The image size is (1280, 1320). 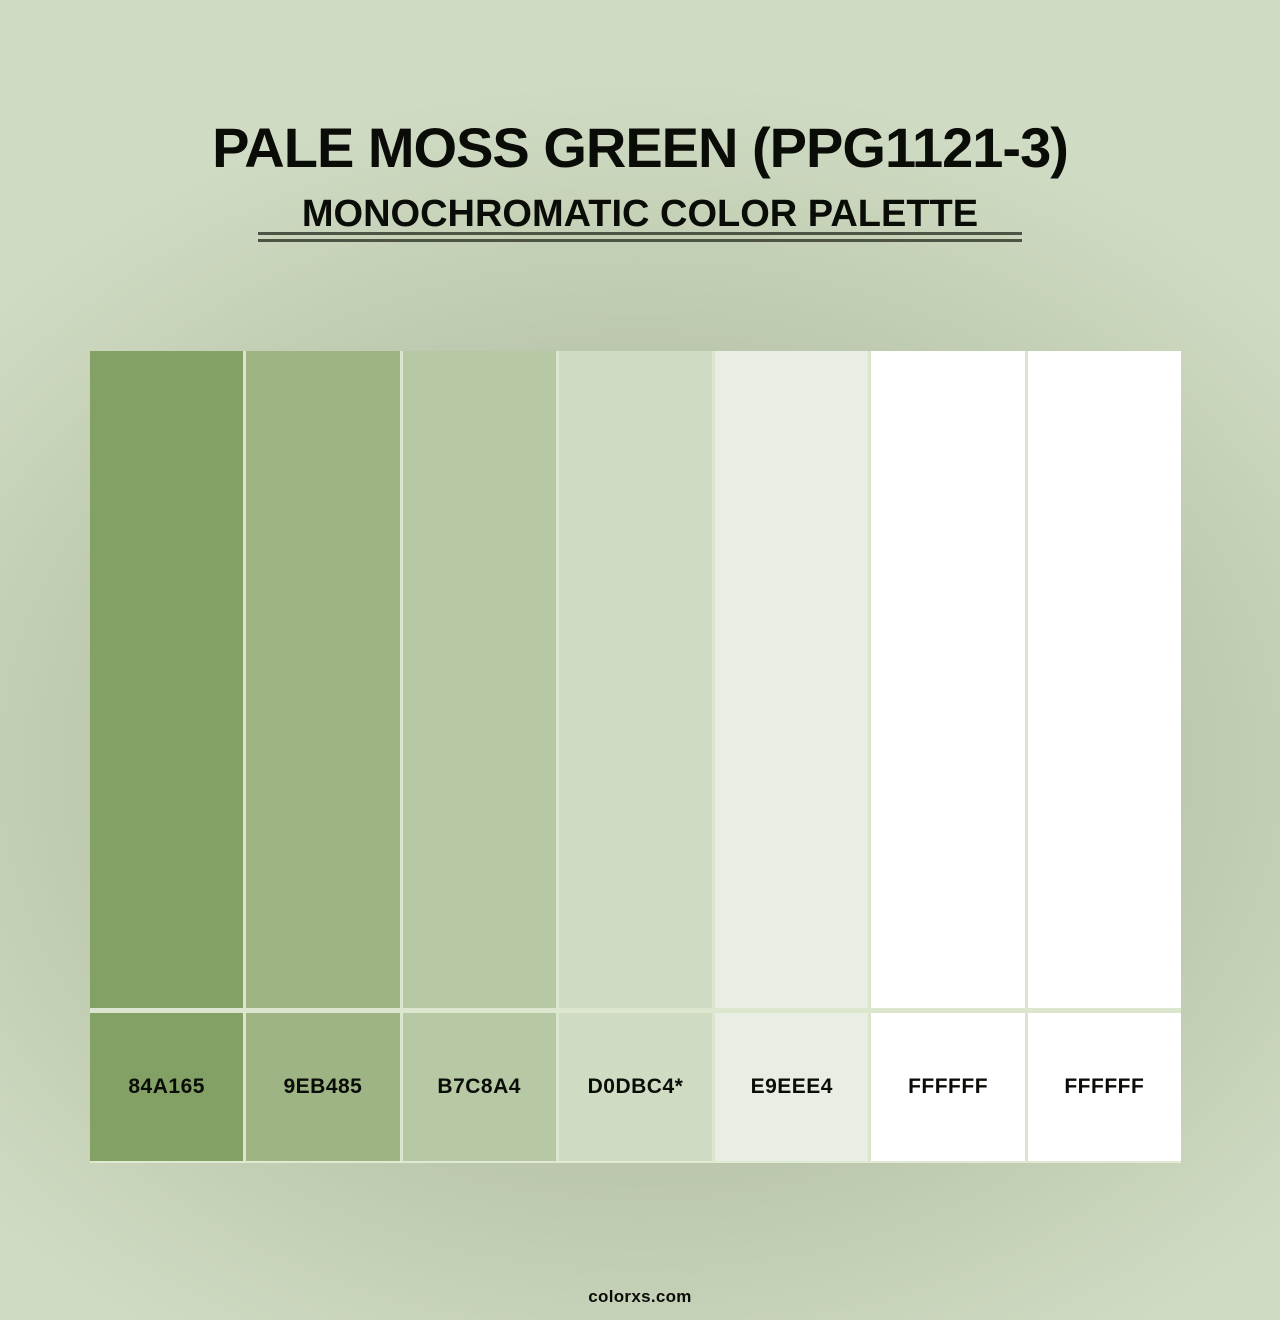 I want to click on page-subtitle: MONOCHROMATIC COLOR PALETTE, so click(x=640, y=213).